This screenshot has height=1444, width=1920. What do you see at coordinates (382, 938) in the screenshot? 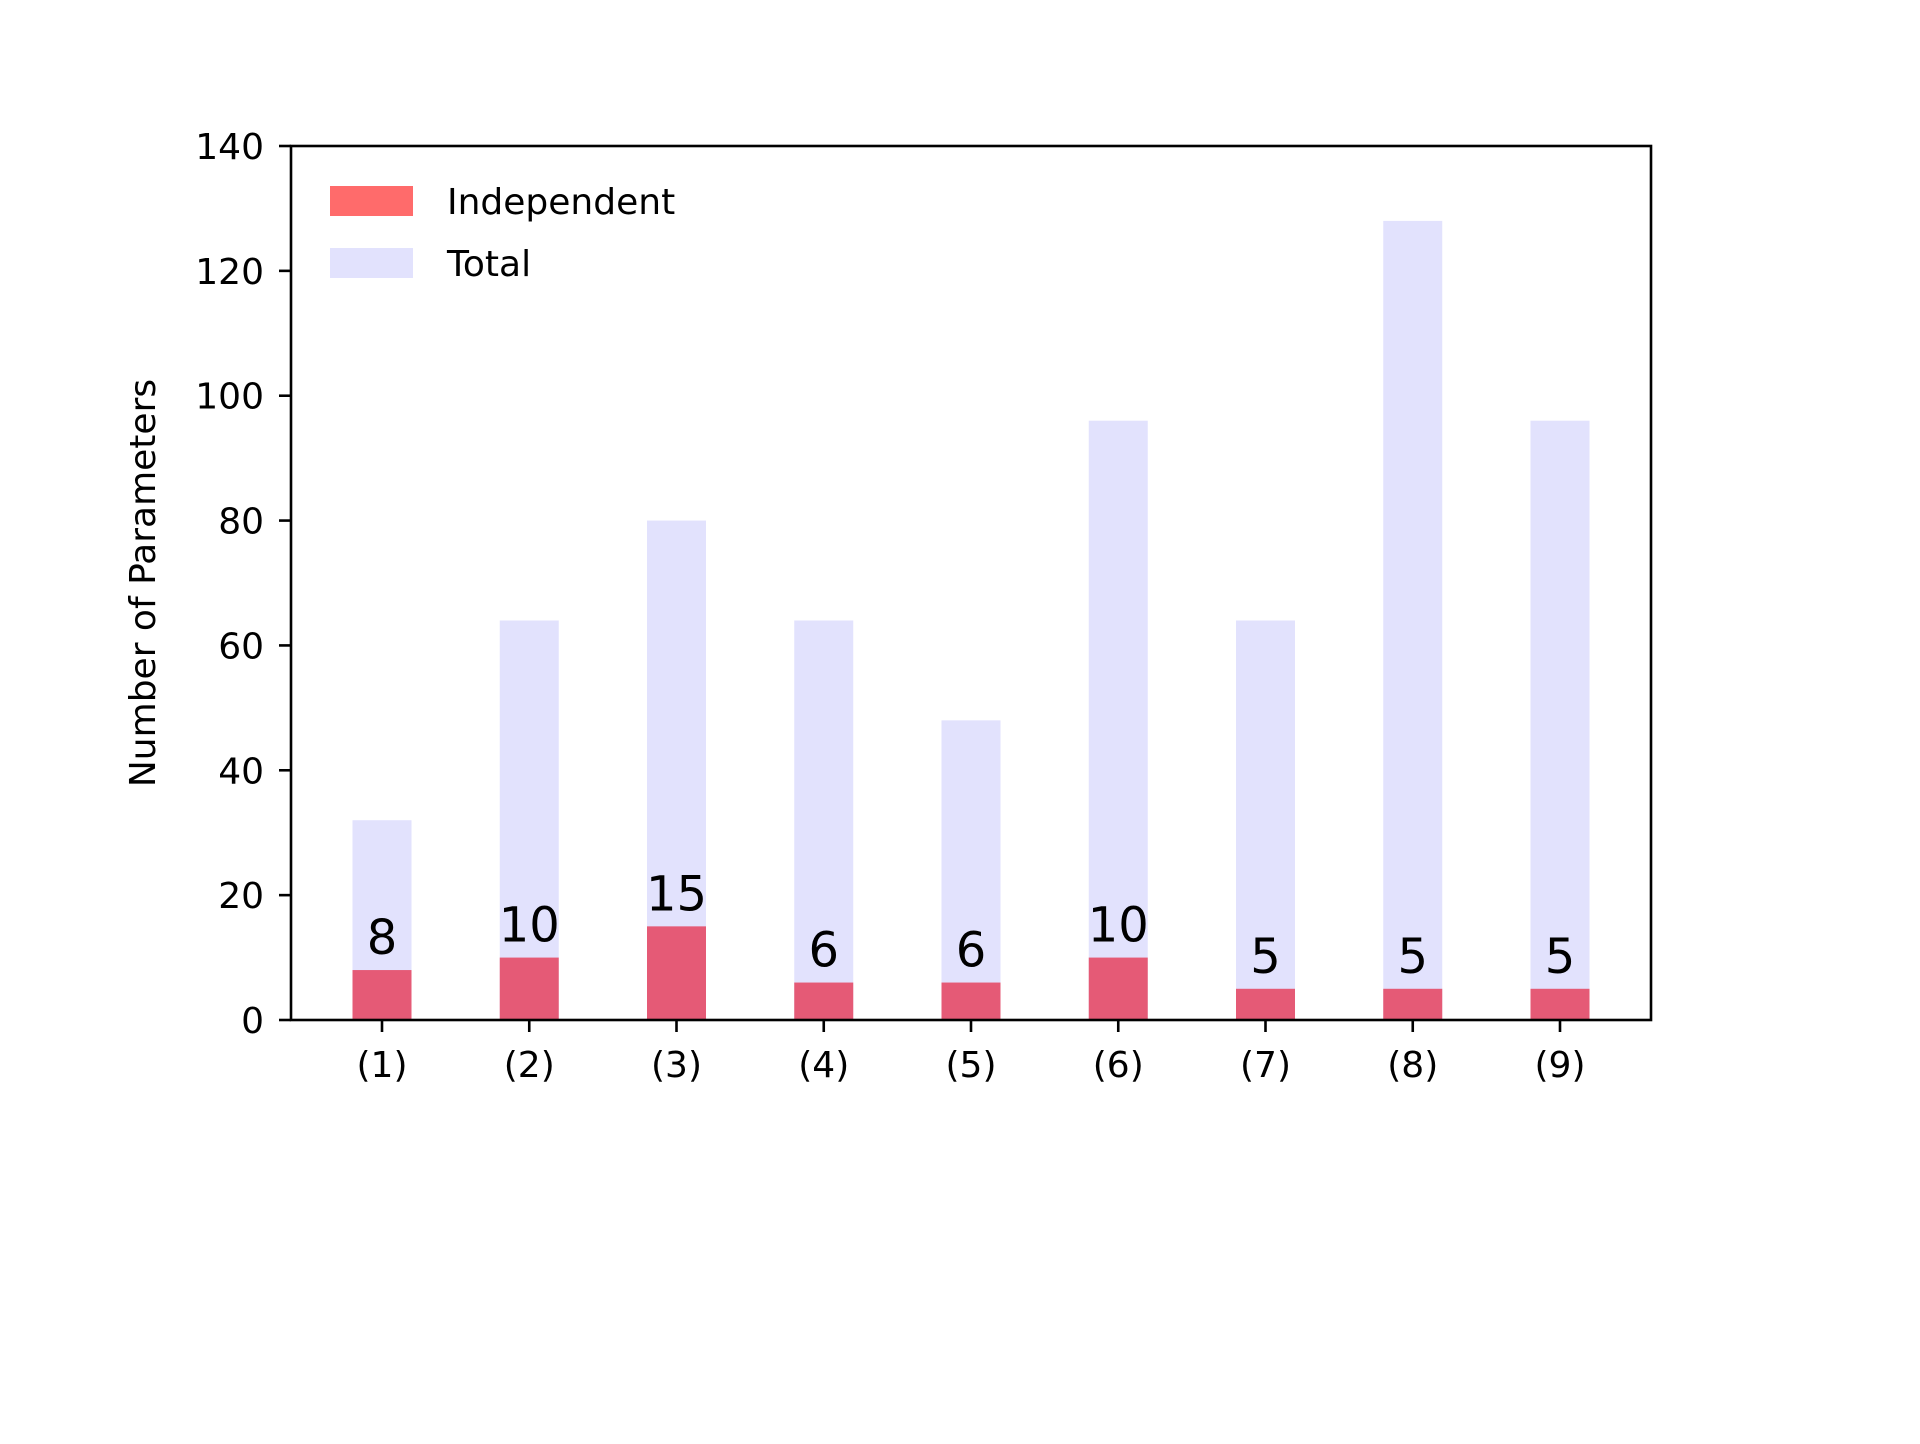
I see `data-label-1: 8` at bounding box center [382, 938].